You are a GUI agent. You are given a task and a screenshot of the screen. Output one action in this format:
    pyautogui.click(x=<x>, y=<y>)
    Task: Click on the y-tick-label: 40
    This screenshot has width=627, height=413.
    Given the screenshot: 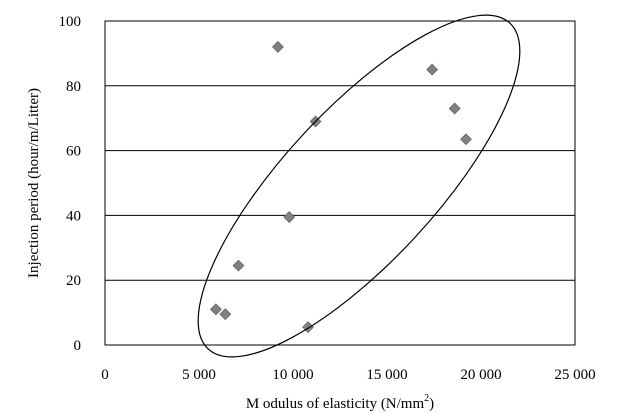 What is the action you would take?
    pyautogui.click(x=73, y=216)
    